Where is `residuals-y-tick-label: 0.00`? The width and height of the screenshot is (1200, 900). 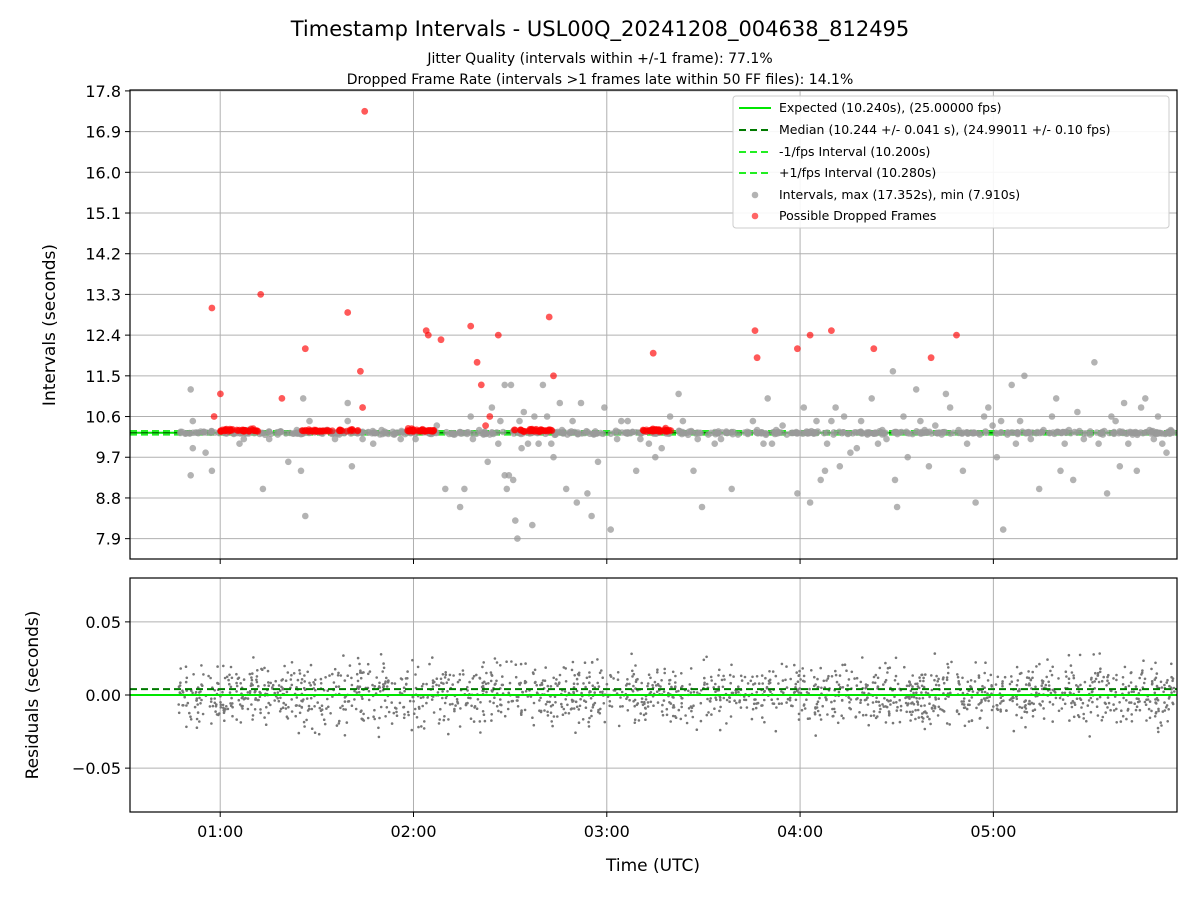
residuals-y-tick-label: 0.00 is located at coordinates (103, 695).